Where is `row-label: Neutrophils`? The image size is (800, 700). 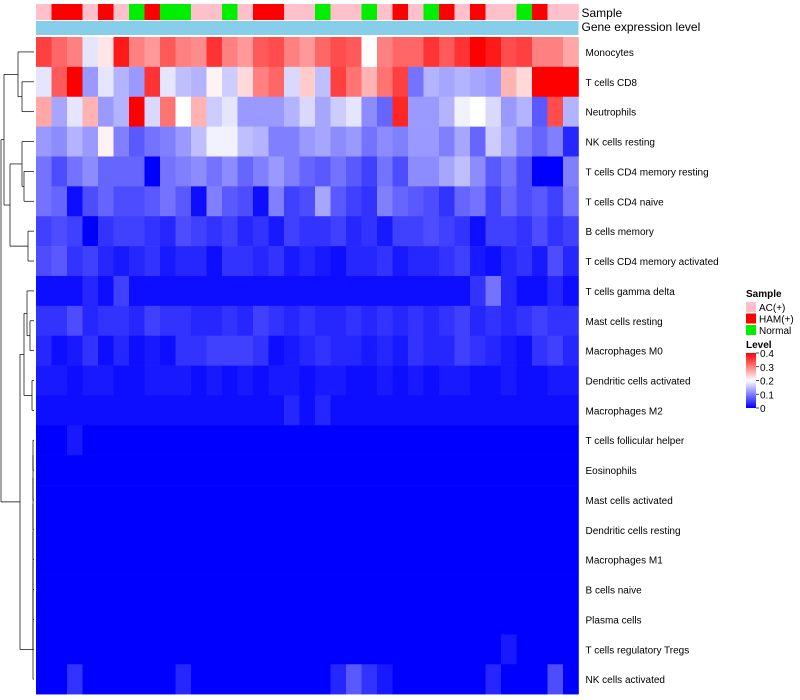 row-label: Neutrophils is located at coordinates (611, 113).